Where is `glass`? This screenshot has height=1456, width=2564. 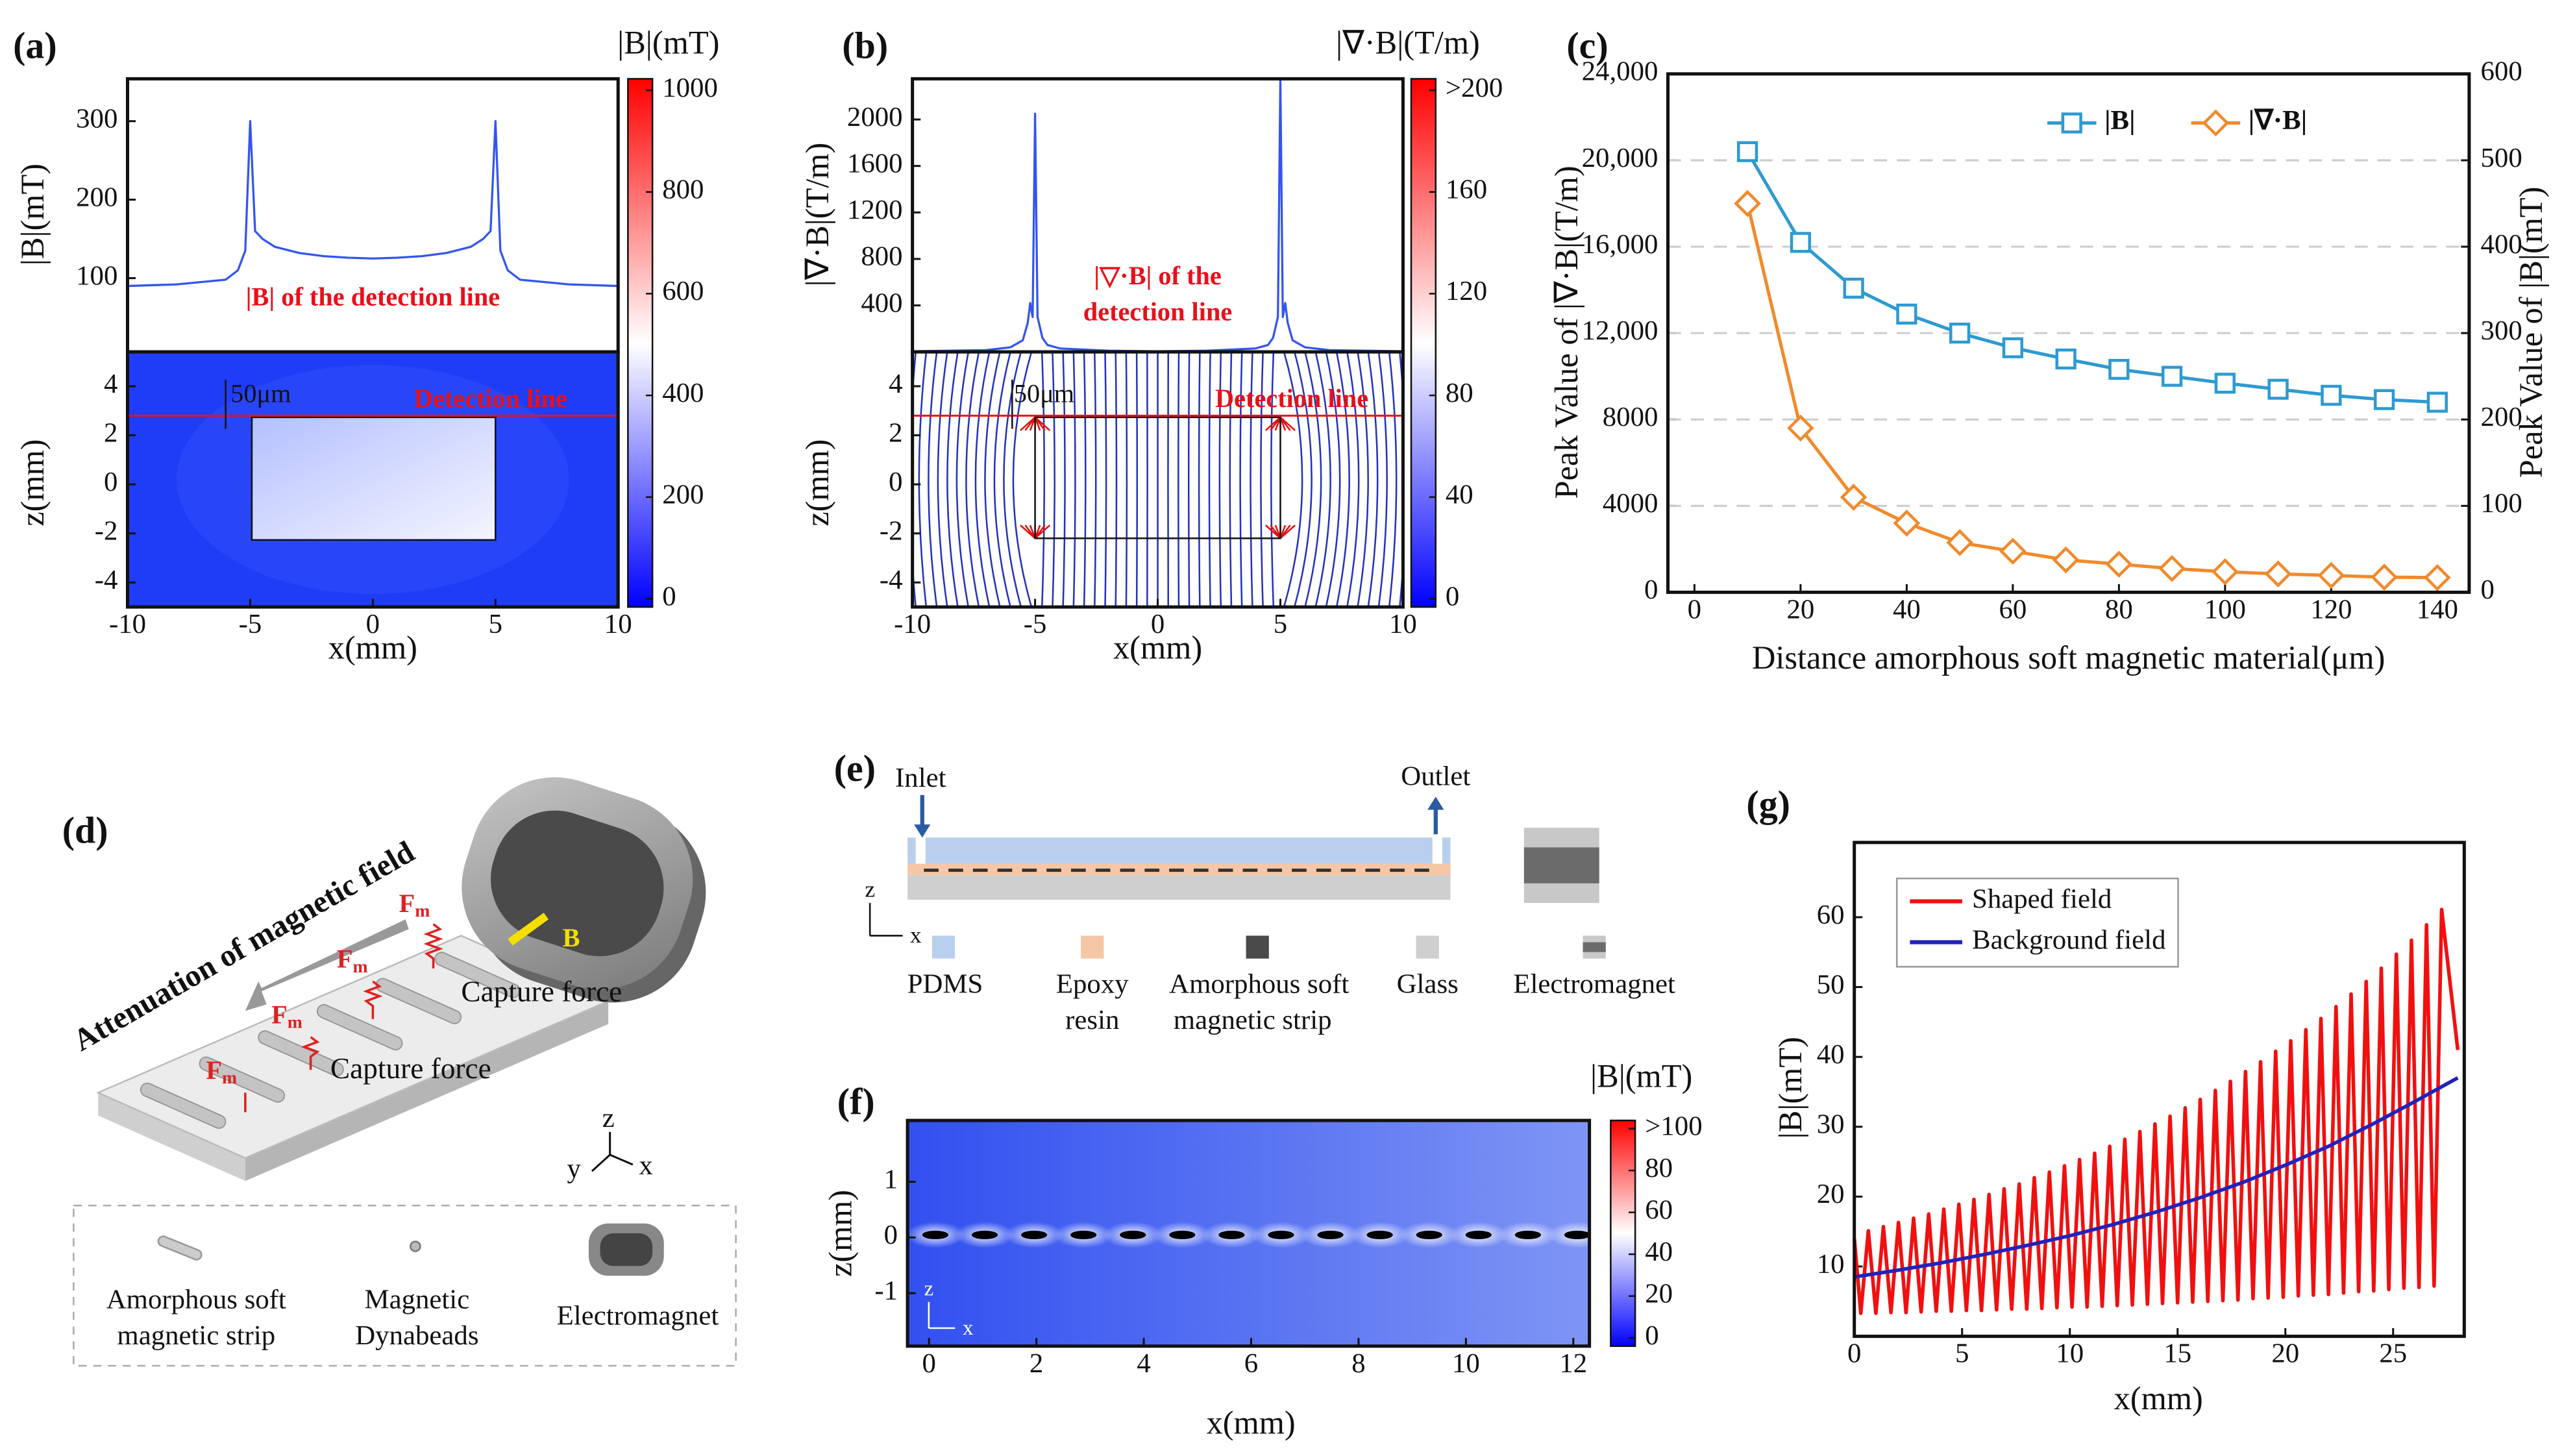 glass is located at coordinates (1179, 887).